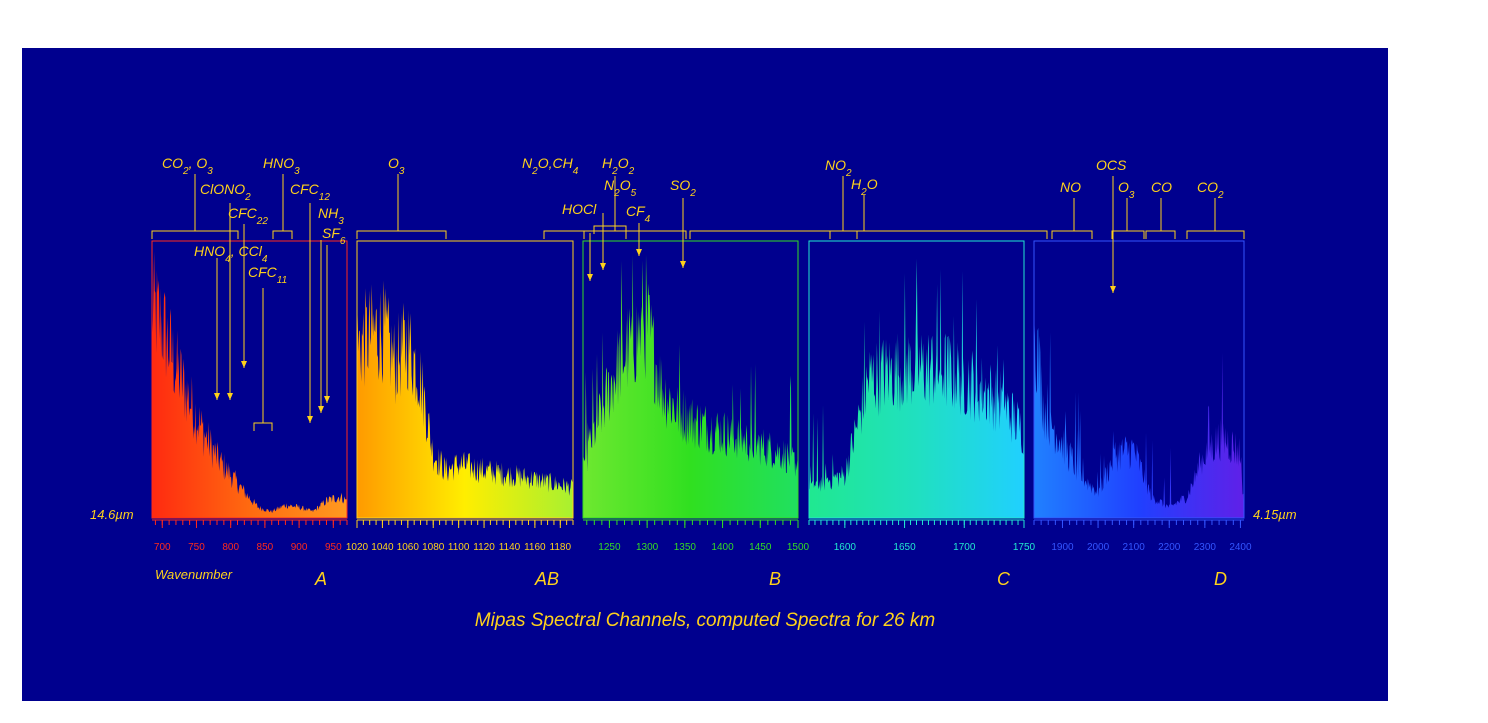 This screenshot has height=723, width=1488. I want to click on band-frame-c, so click(916, 379).